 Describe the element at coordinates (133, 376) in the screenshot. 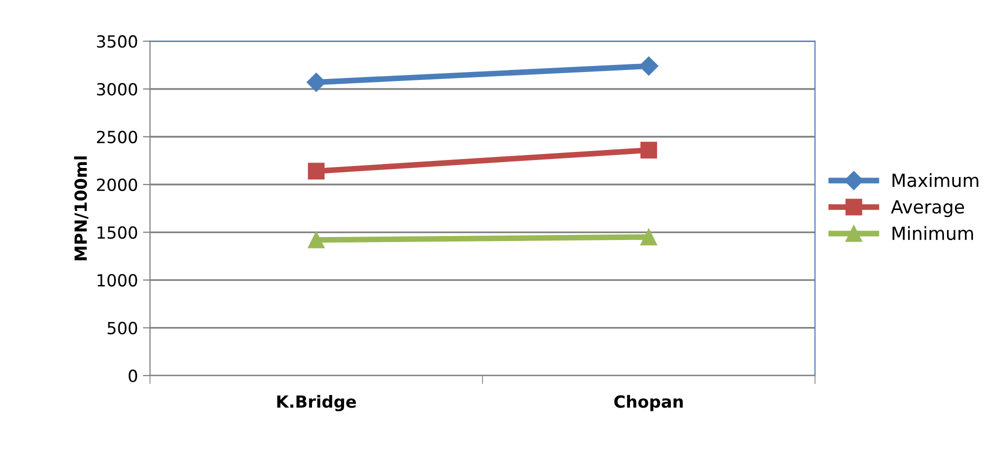

I see `y-tick-label: 0` at that location.